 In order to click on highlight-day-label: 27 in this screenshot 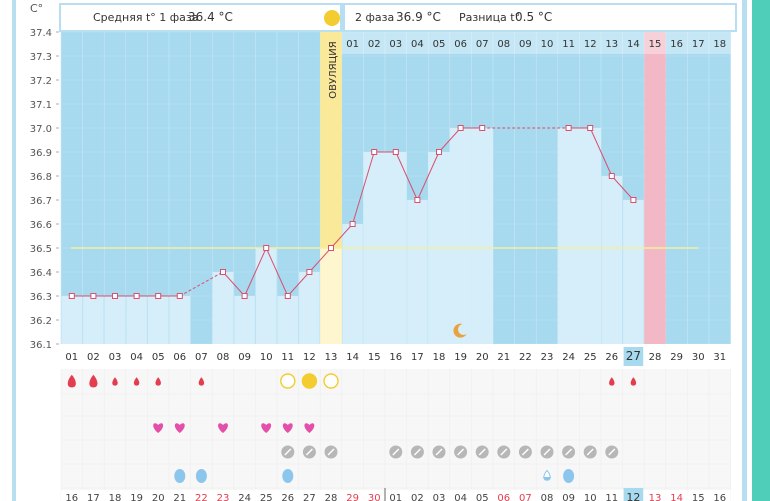, I will do `click(633, 356)`.